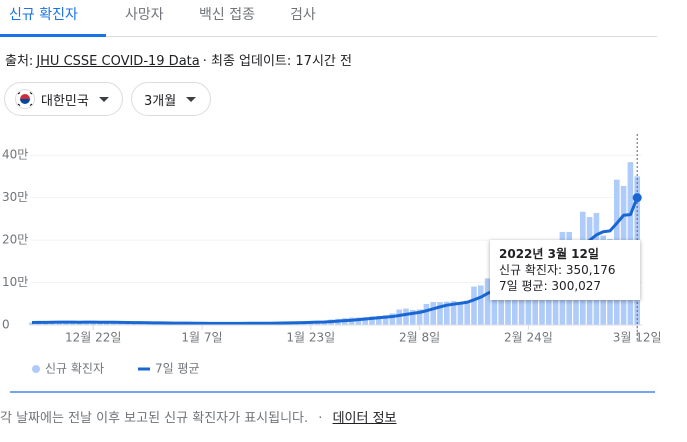 The image size is (687, 442). What do you see at coordinates (15, 282) in the screenshot?
I see `y-tick-label: 10만` at bounding box center [15, 282].